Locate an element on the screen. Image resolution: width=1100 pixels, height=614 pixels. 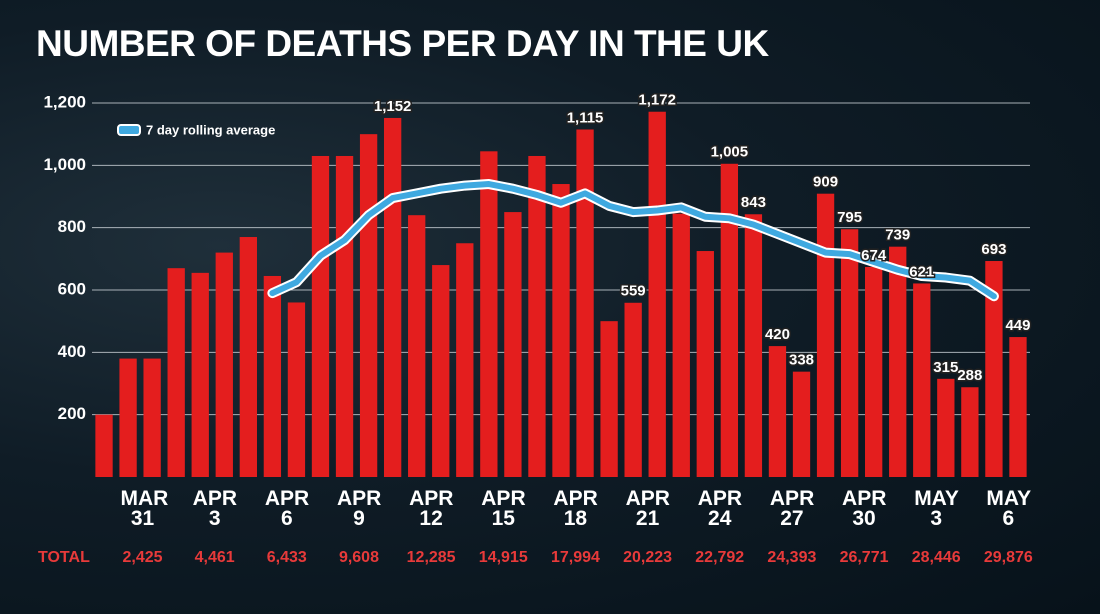
value-label: 449 is located at coordinates (1017, 325).